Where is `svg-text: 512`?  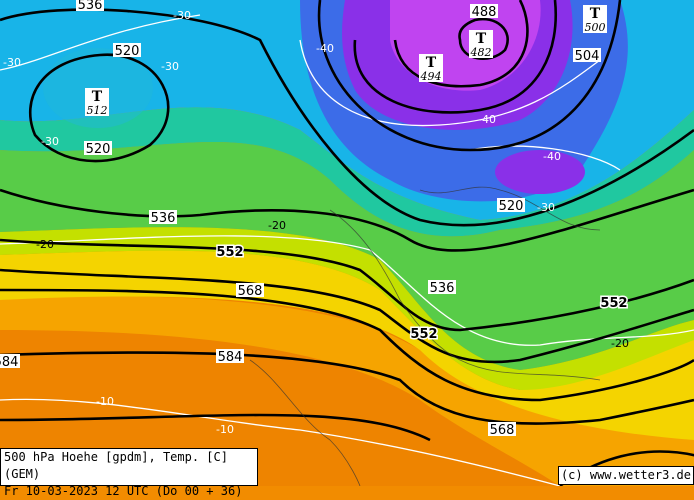 svg-text: 512 is located at coordinates (97, 110).